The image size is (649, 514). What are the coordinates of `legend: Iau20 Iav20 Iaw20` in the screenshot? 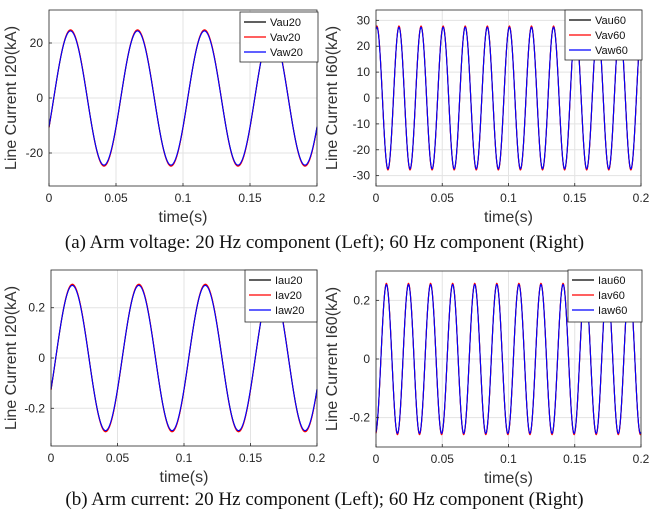 It's located at (281, 296).